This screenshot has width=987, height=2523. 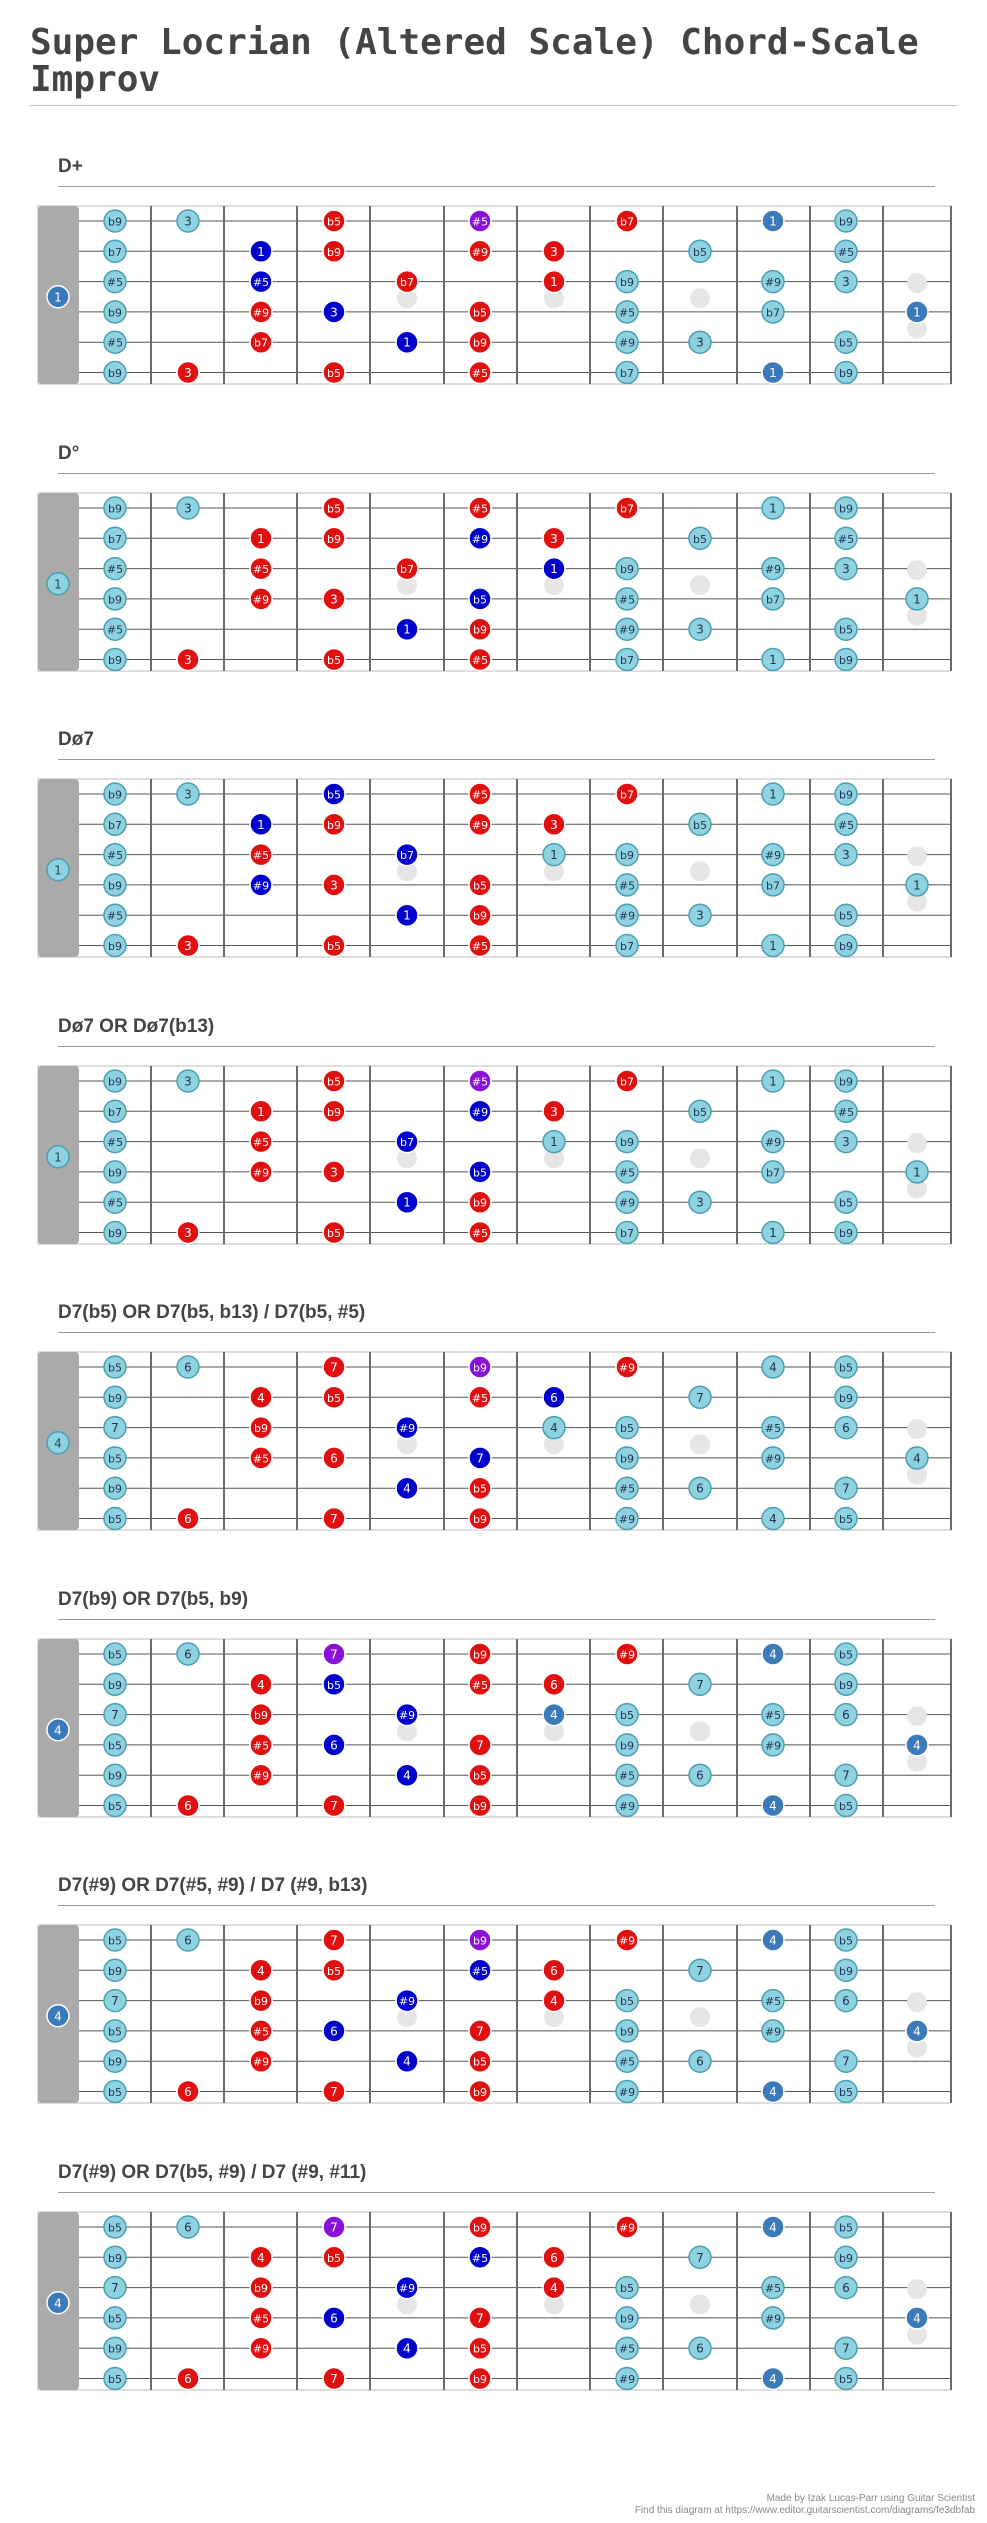 What do you see at coordinates (213, 1885) in the screenshot?
I see `diagram-title: D7(#9) OR D7(#5, #9) / D7 (#9, b13)` at bounding box center [213, 1885].